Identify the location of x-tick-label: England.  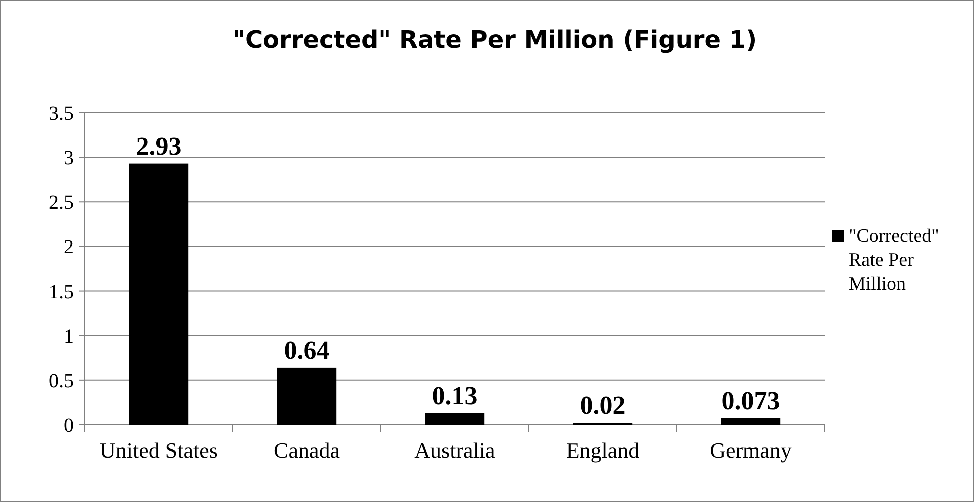
(603, 450).